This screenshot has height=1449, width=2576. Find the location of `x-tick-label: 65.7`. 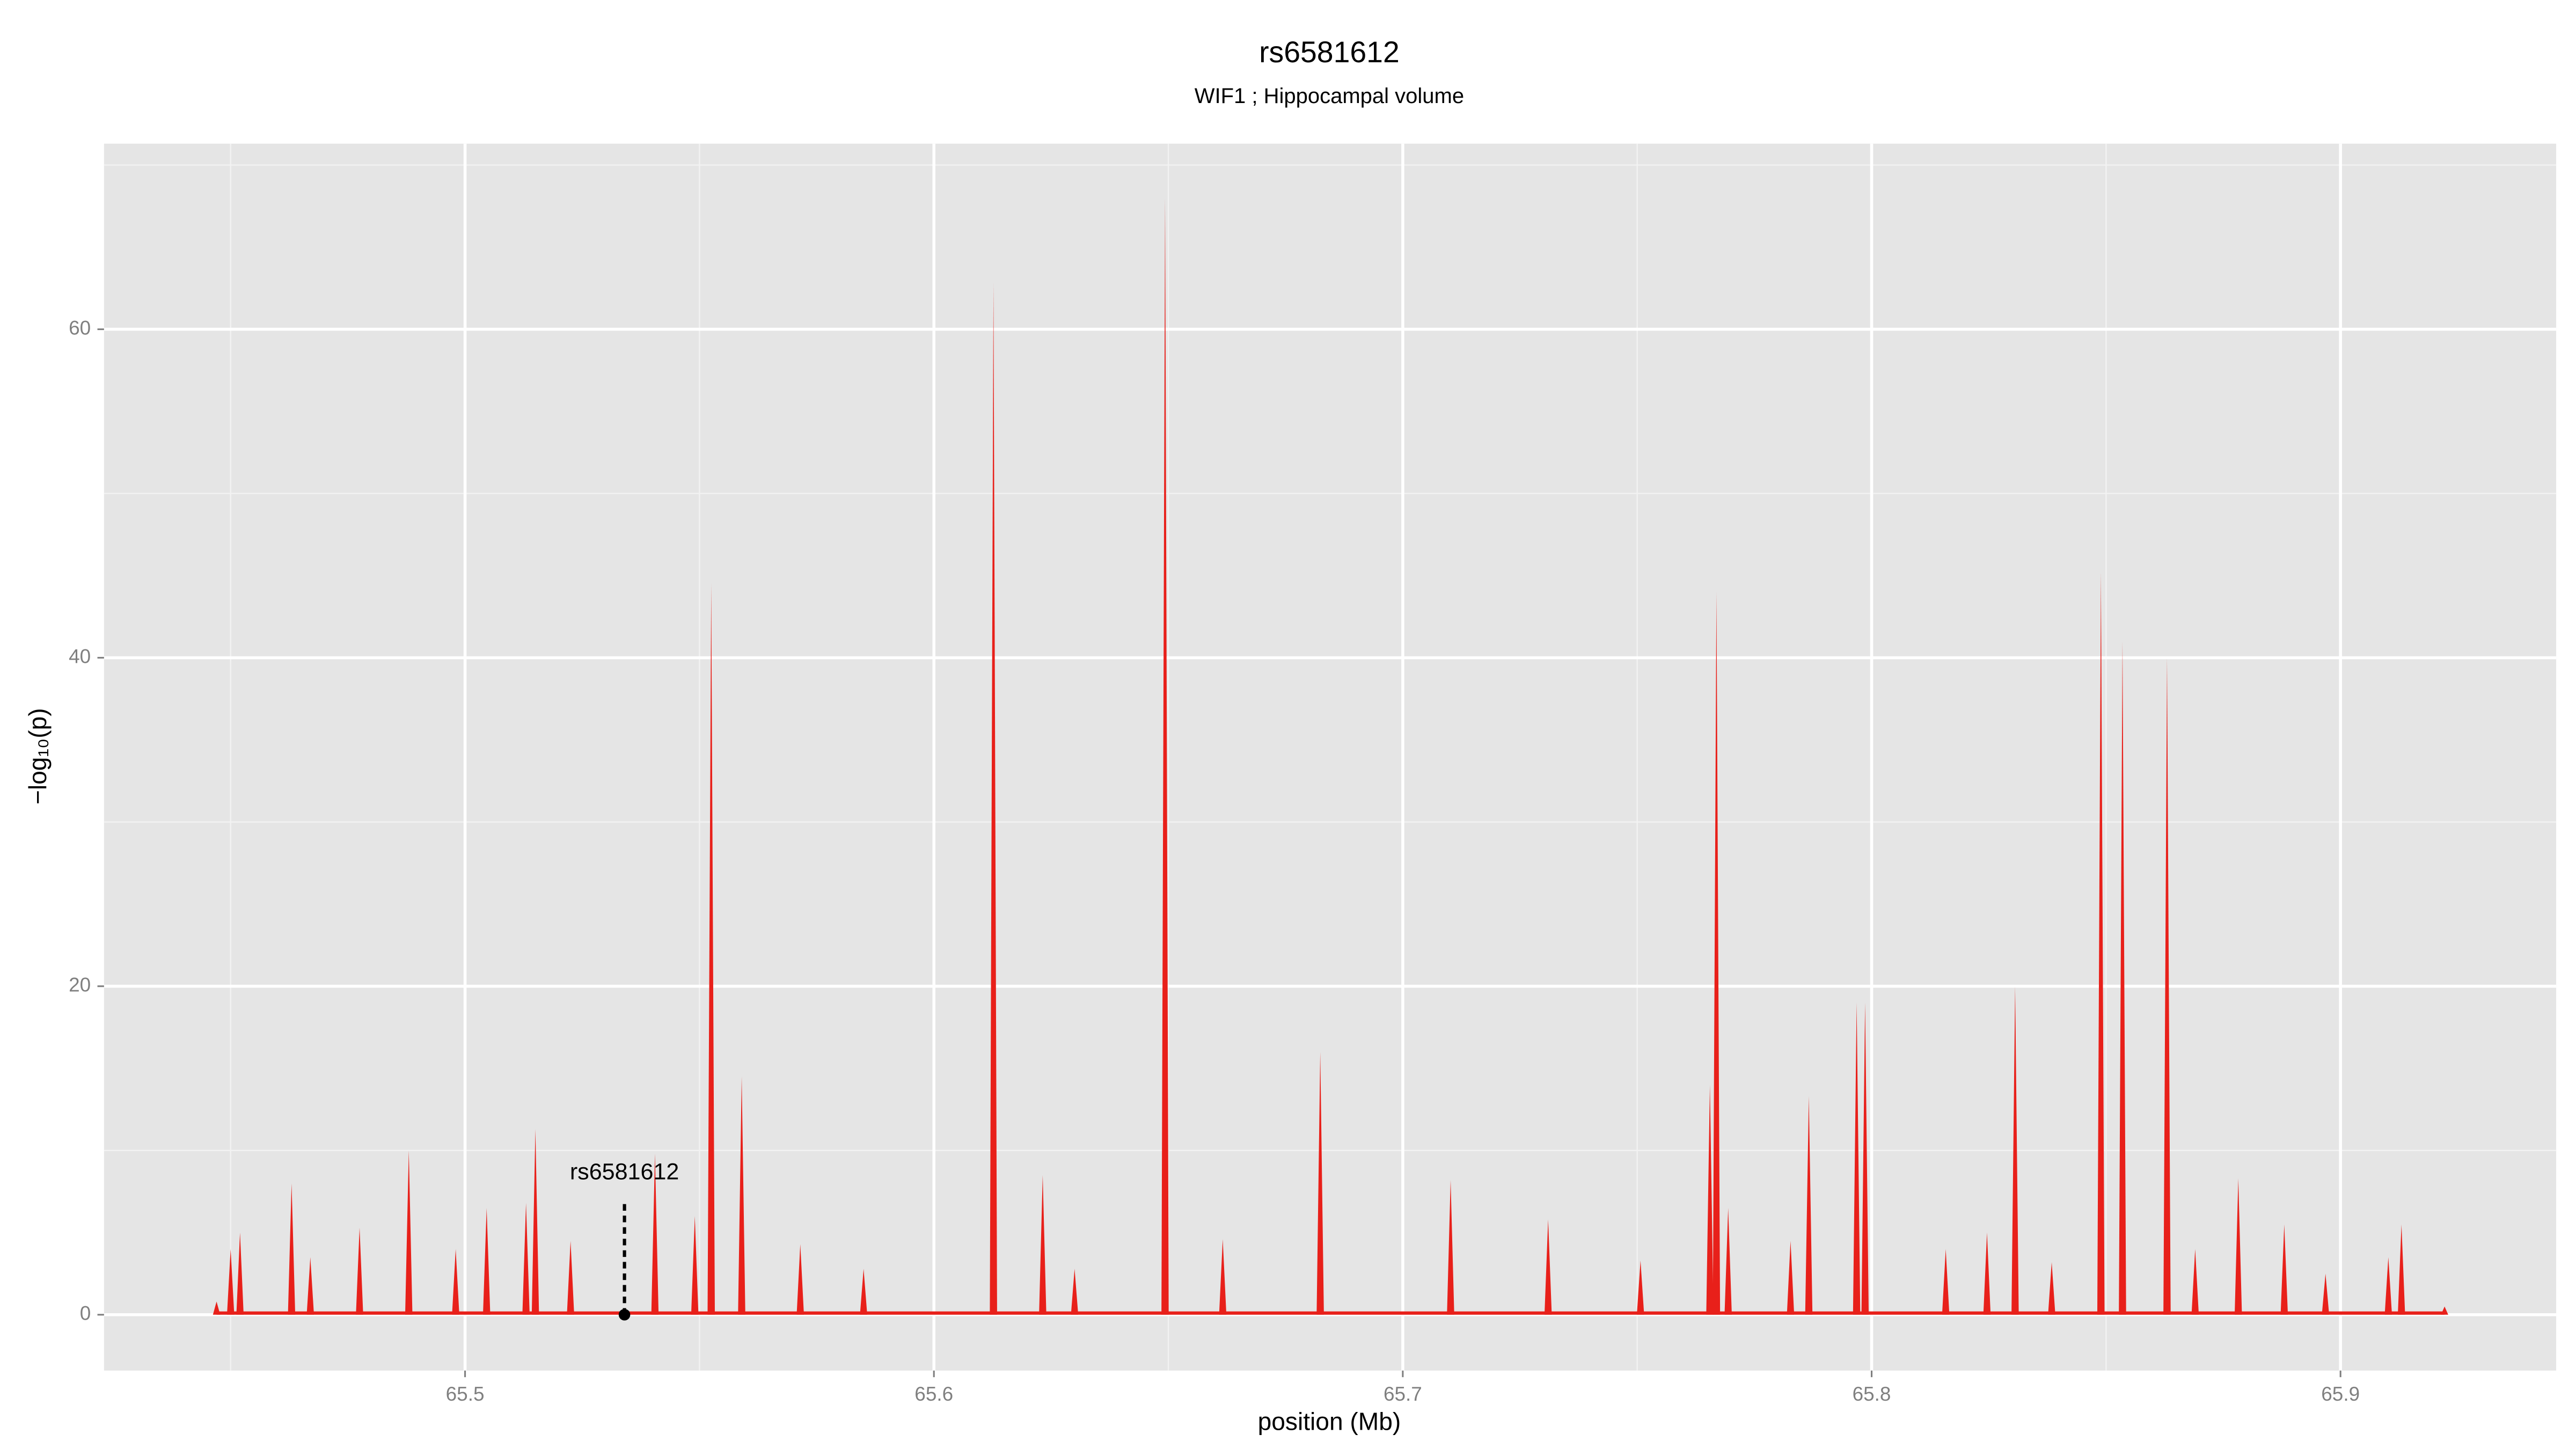

x-tick-label: 65.7 is located at coordinates (1403, 1394).